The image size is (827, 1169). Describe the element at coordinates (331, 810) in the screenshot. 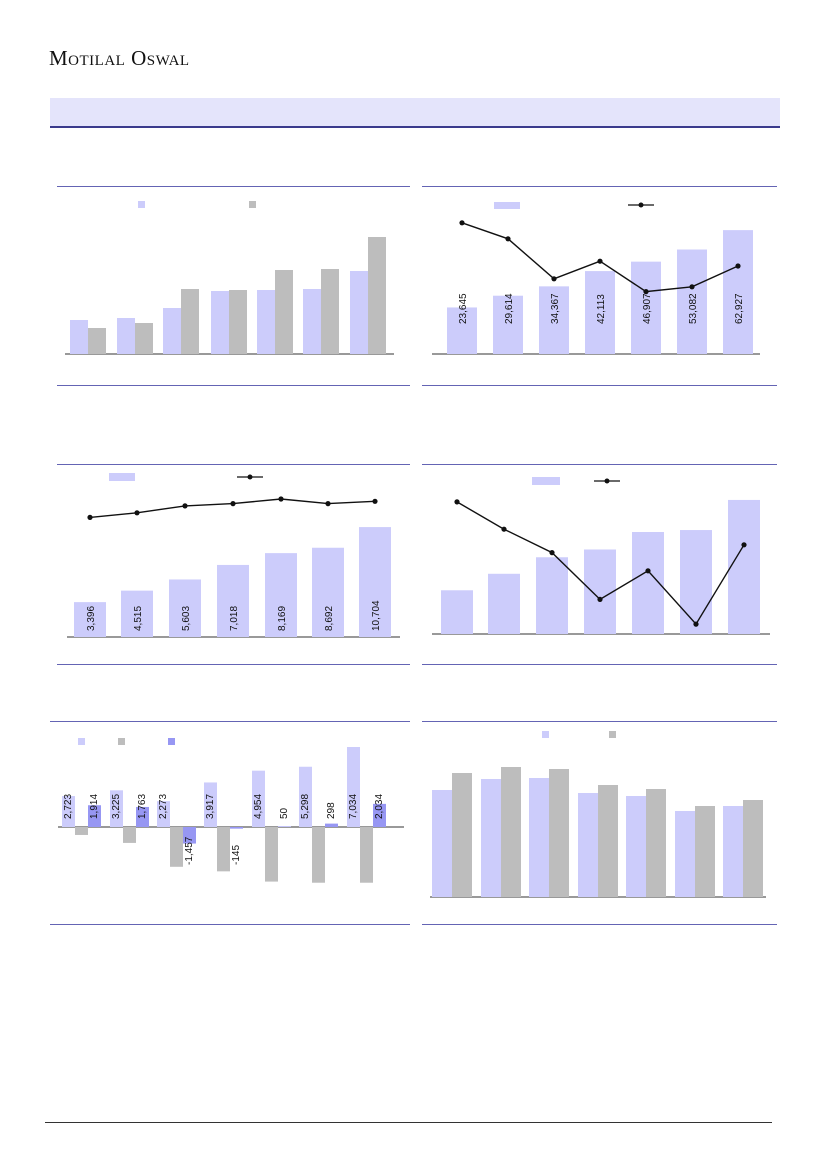

I see `bar-value-label: 298` at that location.